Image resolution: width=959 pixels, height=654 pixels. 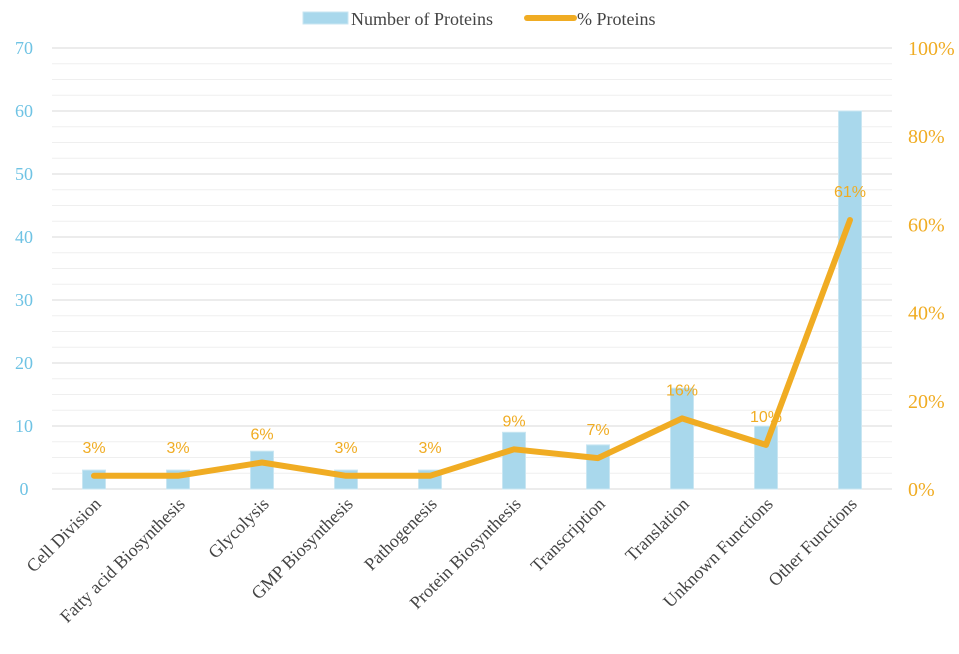 I want to click on x-axis-label: Glycolysis, so click(x=238, y=528).